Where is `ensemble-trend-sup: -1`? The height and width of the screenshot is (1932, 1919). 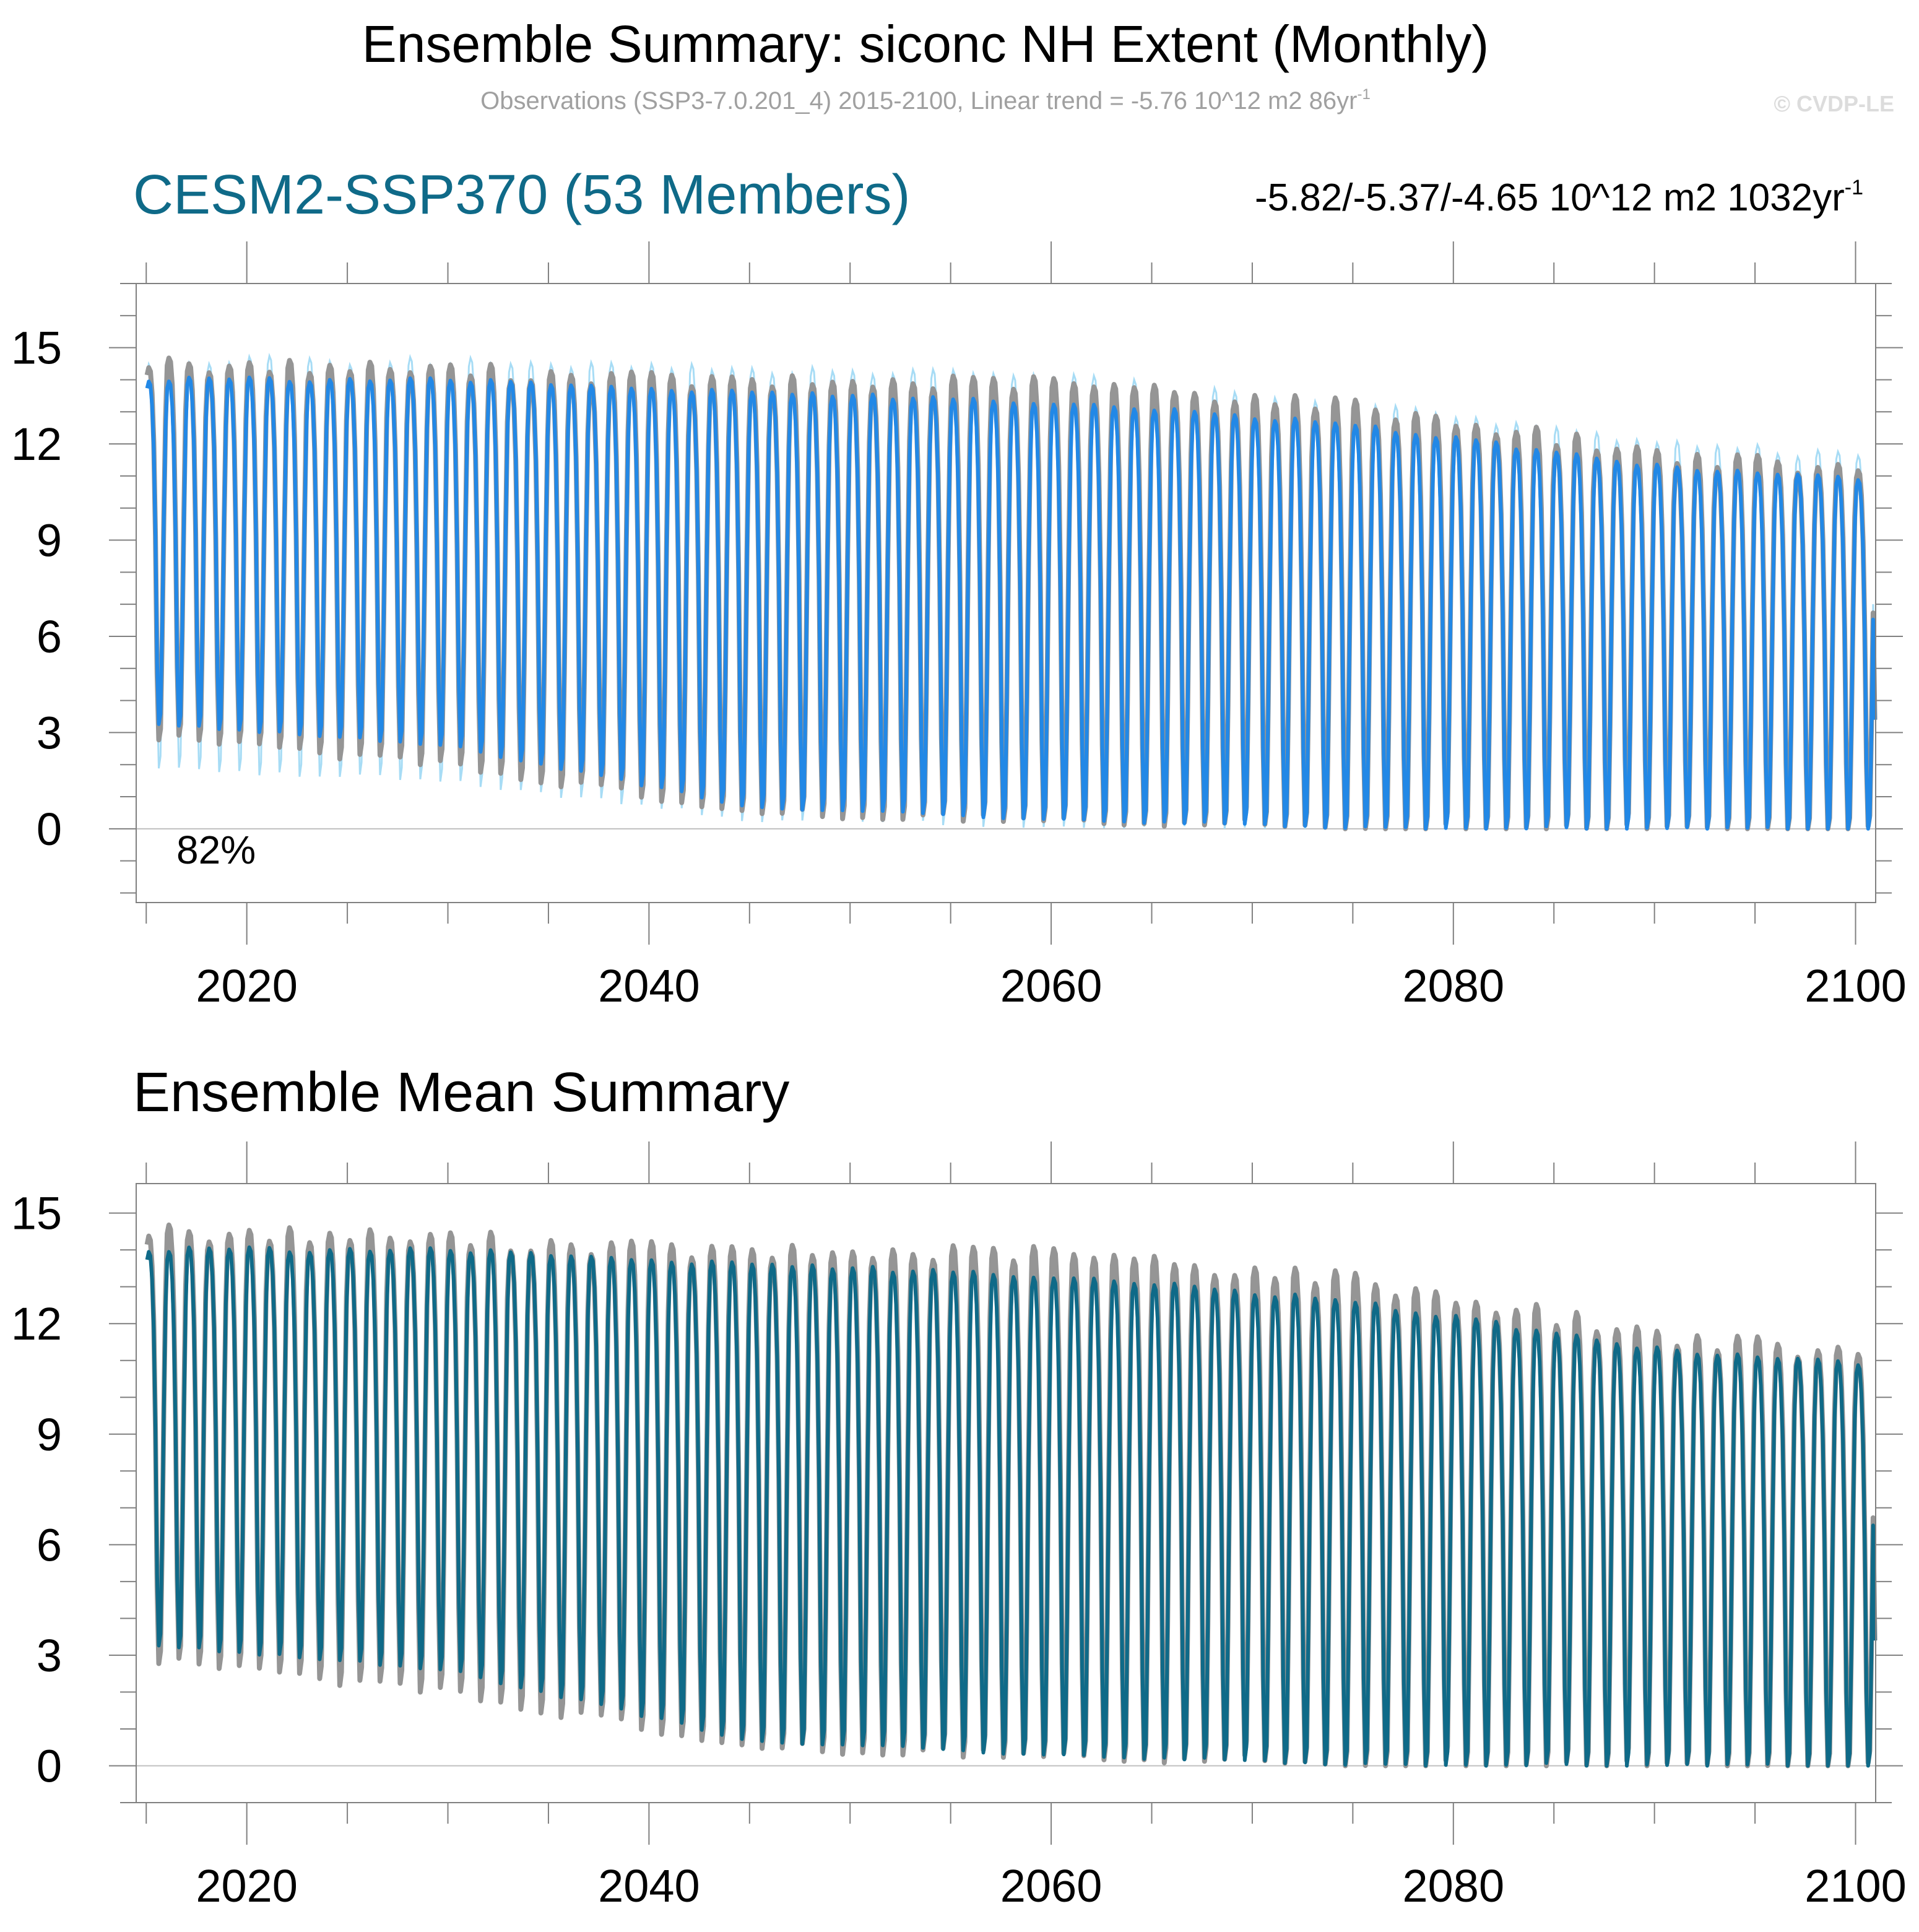 ensemble-trend-sup: -1 is located at coordinates (1854, 187).